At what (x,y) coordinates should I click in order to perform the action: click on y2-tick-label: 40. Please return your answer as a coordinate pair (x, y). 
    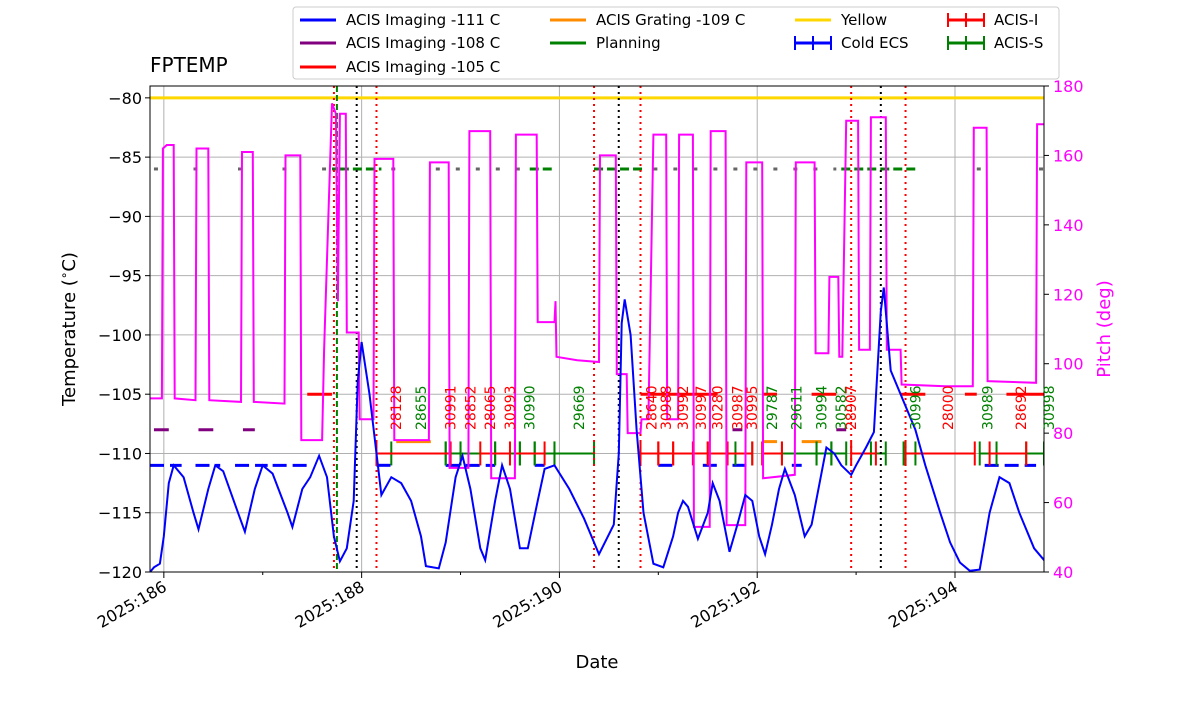
    Looking at the image, I should click on (1063, 572).